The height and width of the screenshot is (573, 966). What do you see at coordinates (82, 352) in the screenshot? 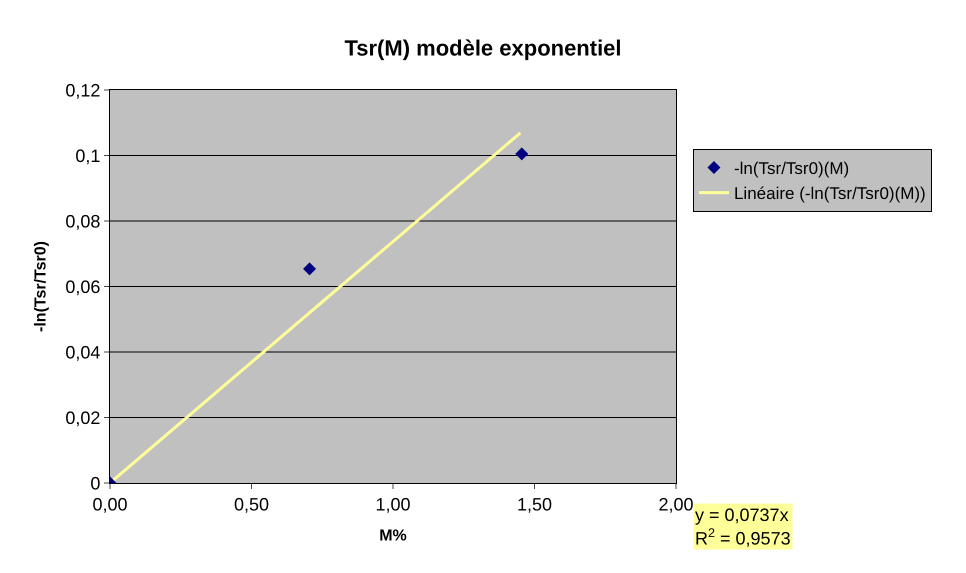
I see `y-tick-label: 0,04` at bounding box center [82, 352].